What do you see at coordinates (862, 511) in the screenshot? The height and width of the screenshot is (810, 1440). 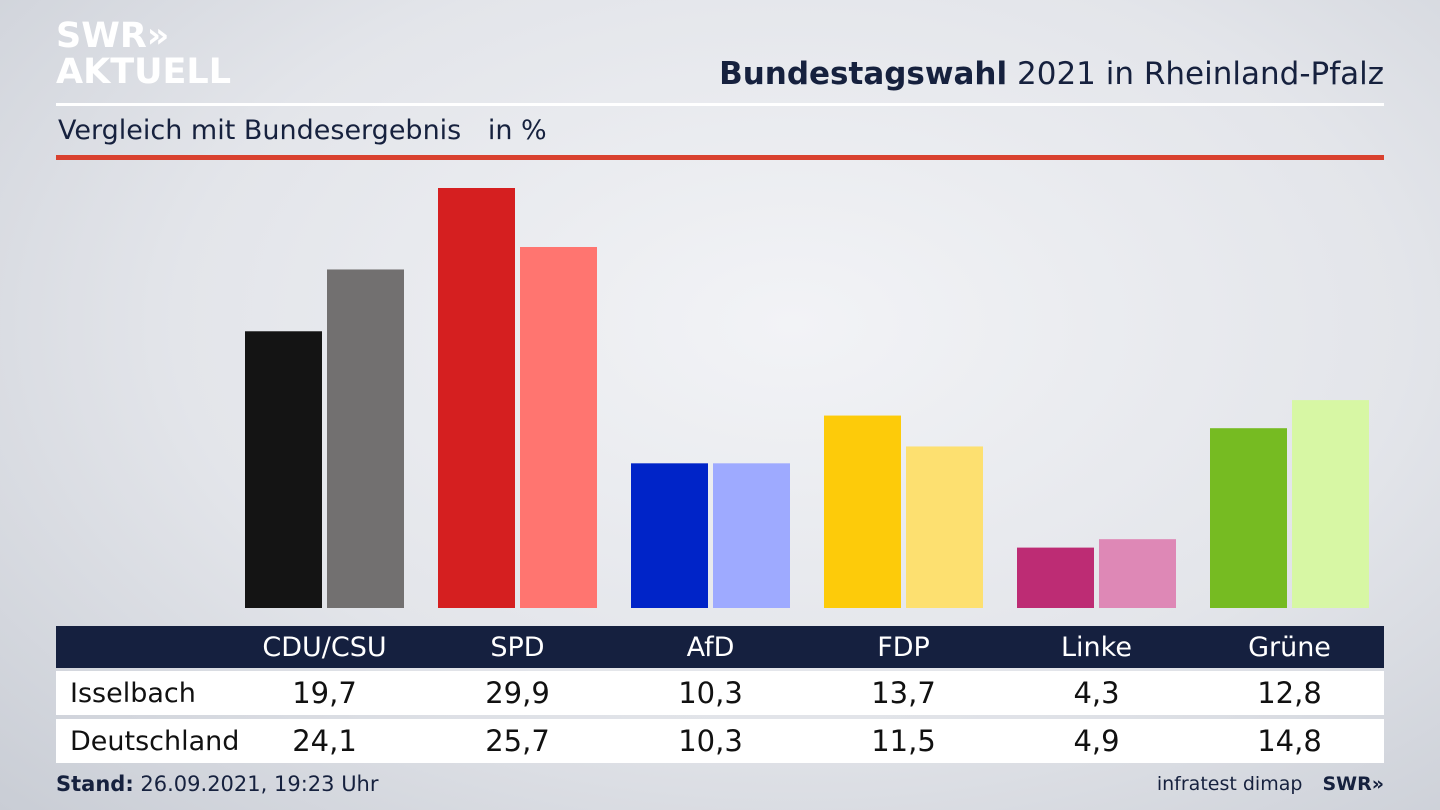 I see `bar-fdp-isselbach` at bounding box center [862, 511].